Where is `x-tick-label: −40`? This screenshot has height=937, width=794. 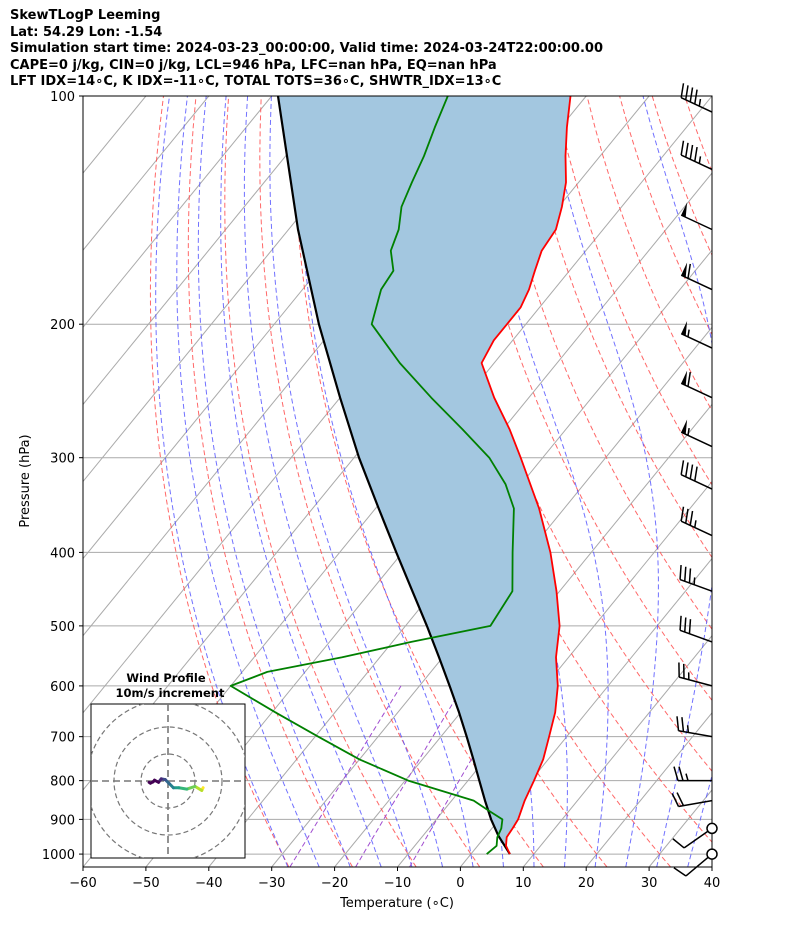
x-tick-label: −40 is located at coordinates (208, 883).